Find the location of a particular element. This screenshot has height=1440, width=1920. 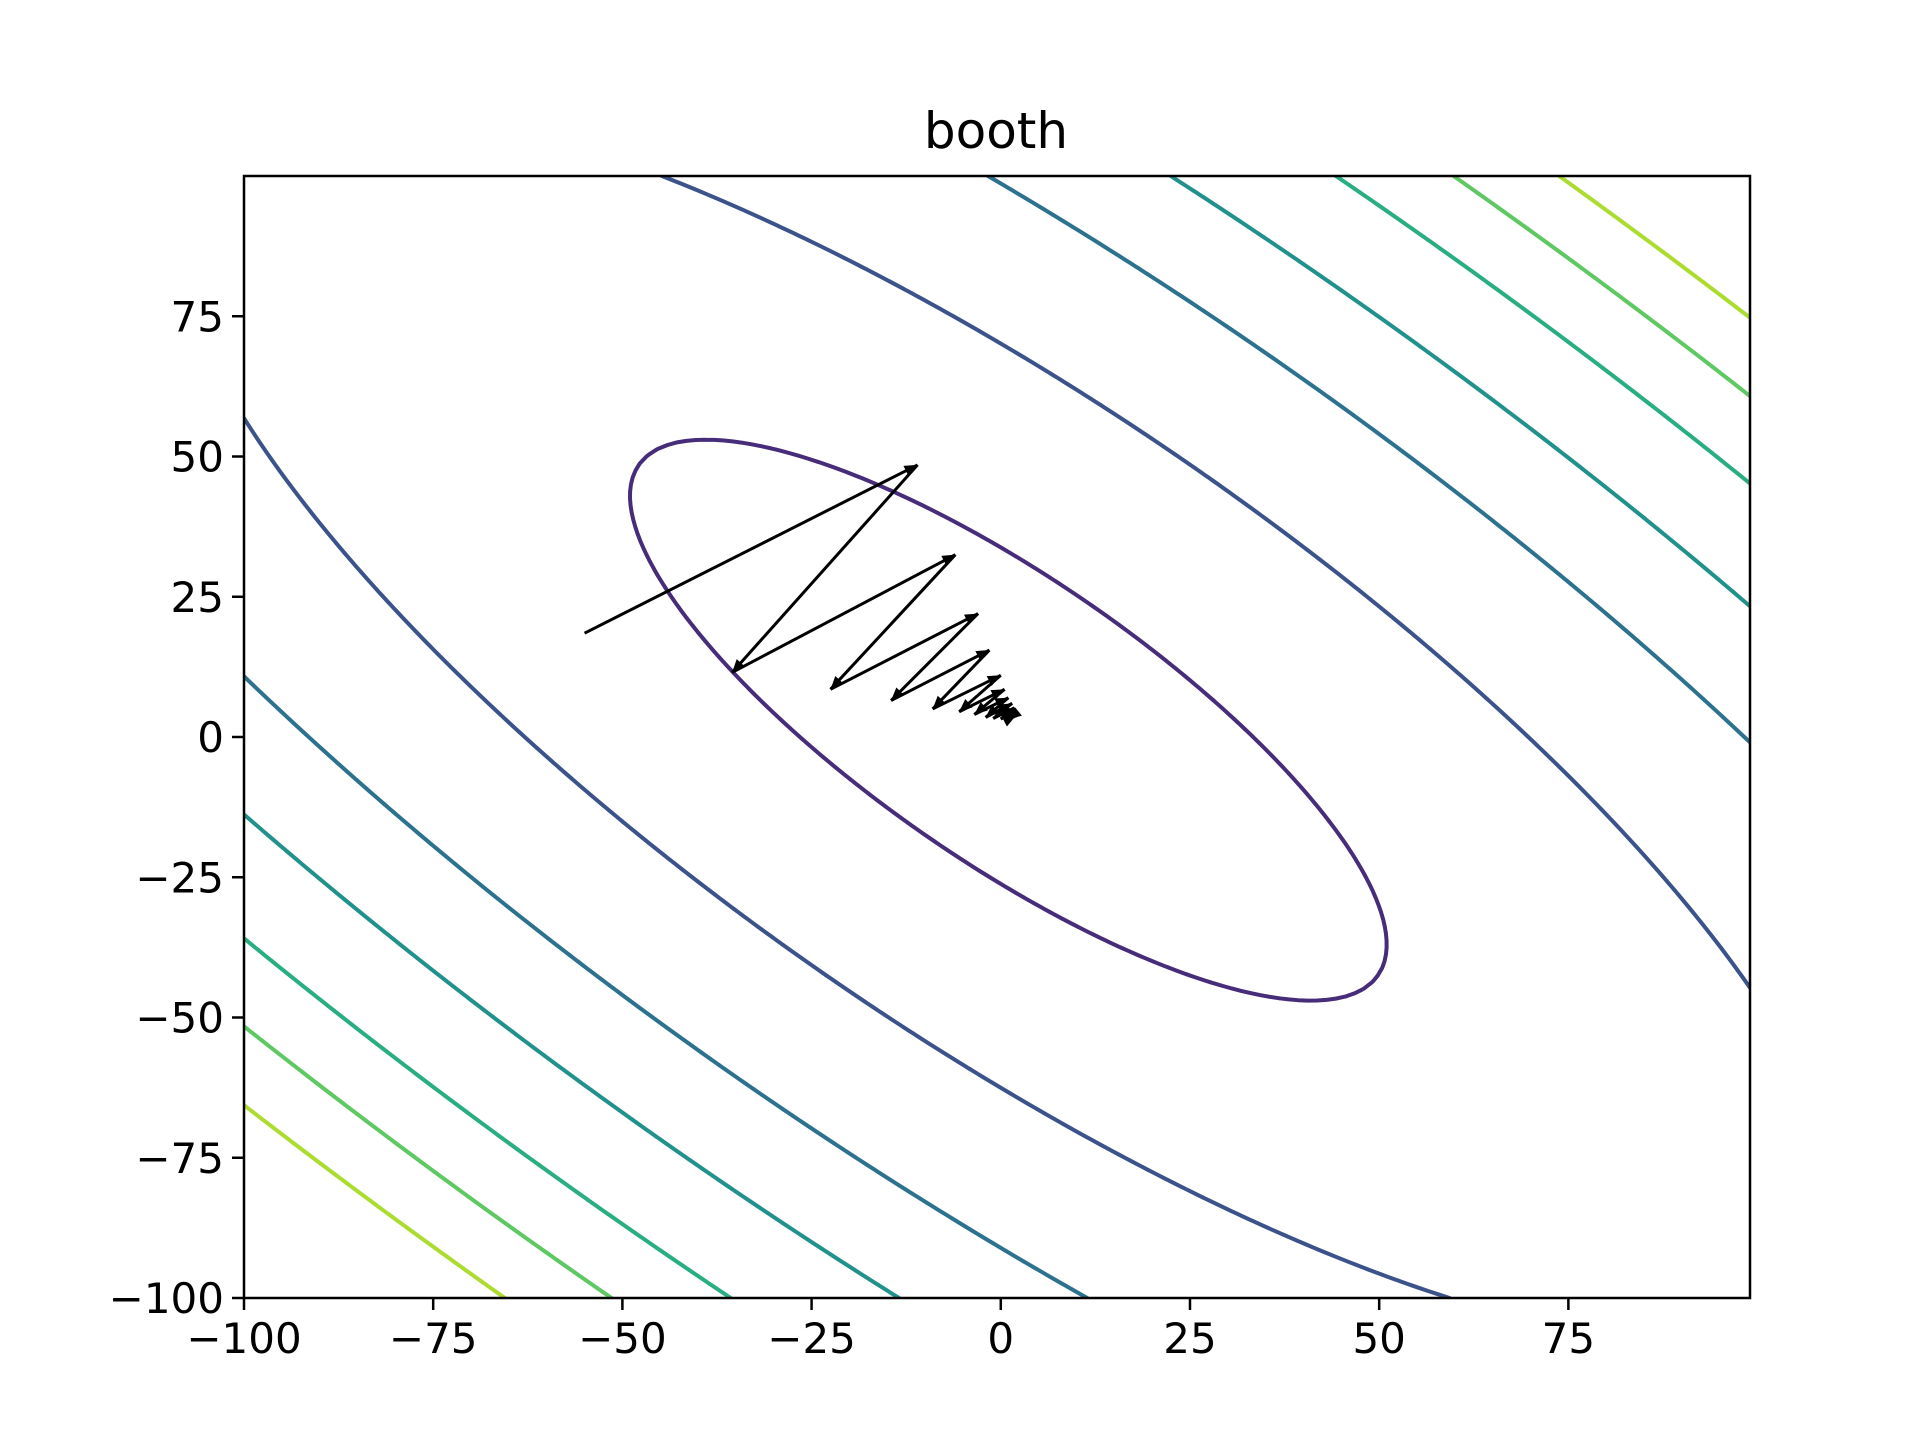

y-tick-label: 50 is located at coordinates (197, 457).